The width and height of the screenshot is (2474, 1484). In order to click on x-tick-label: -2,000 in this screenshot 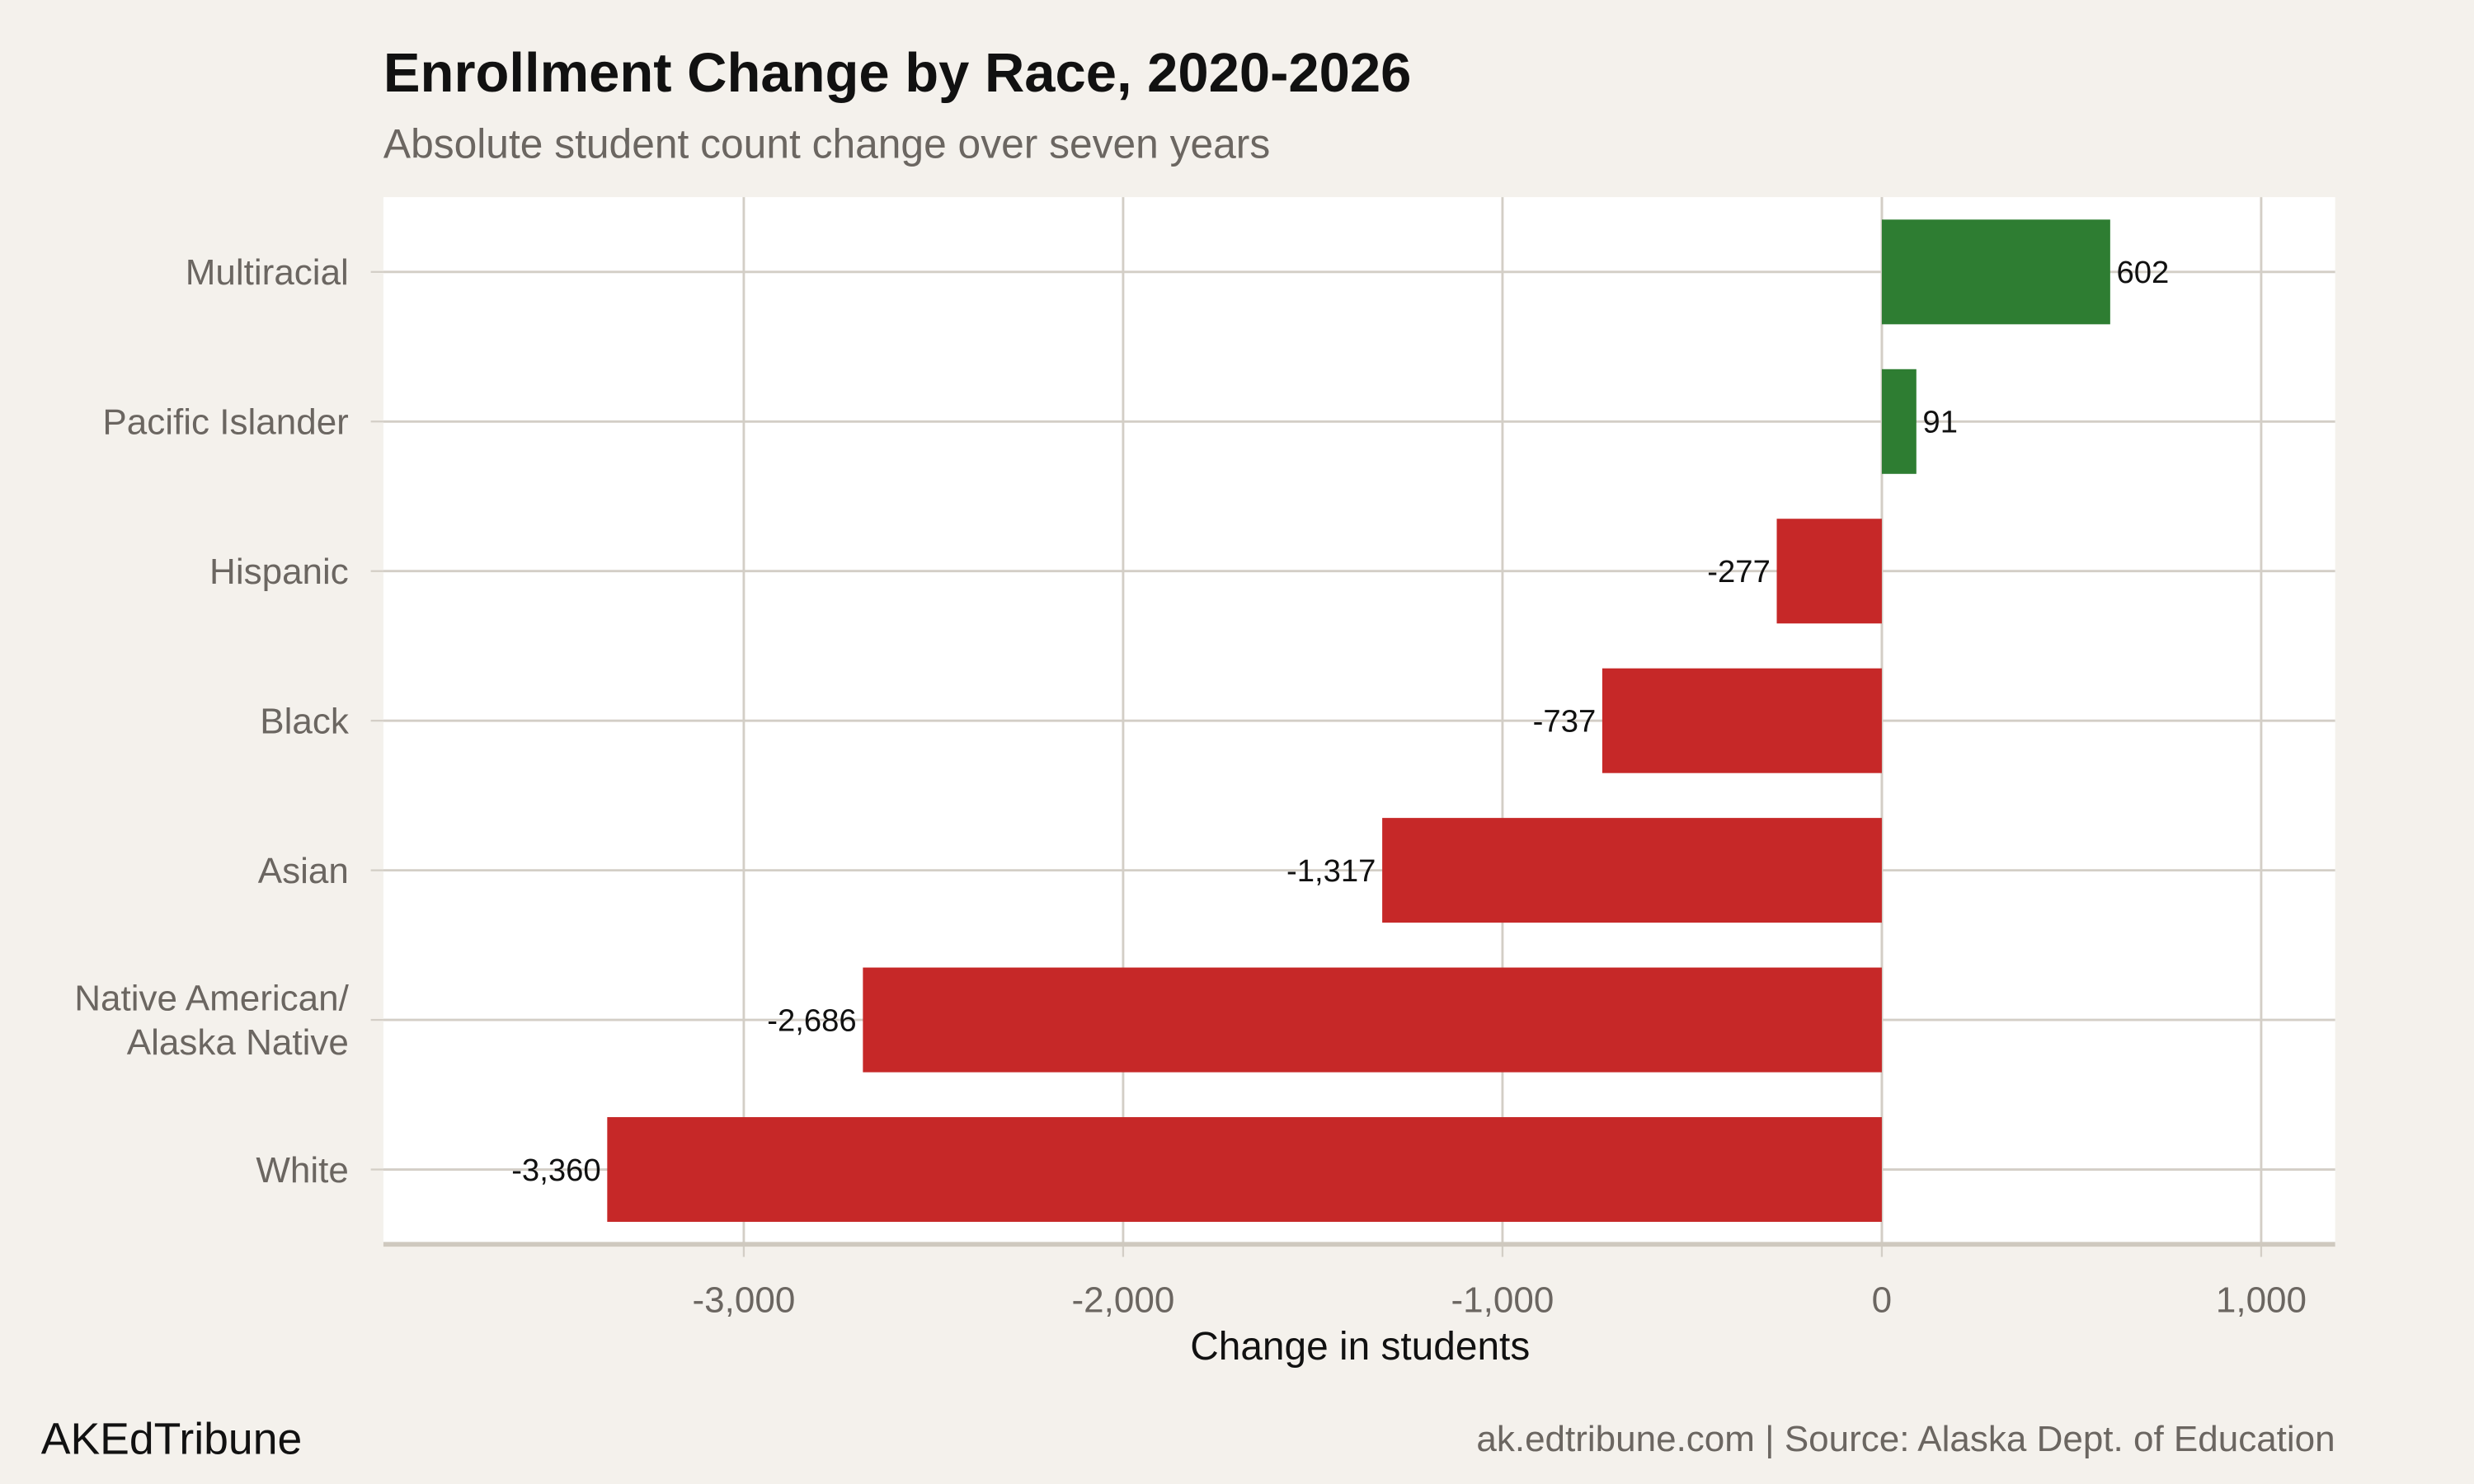, I will do `click(1123, 1300)`.